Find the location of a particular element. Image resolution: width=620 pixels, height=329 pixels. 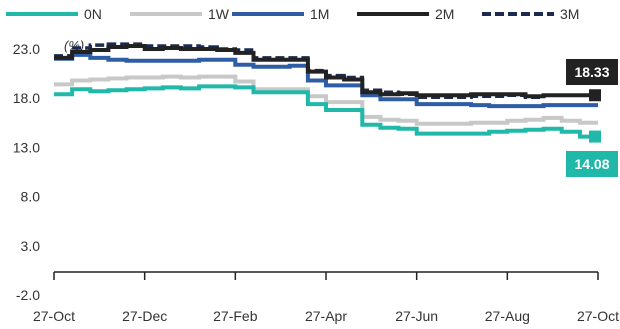

x-tick-label: 27-Jun is located at coordinates (416, 316).